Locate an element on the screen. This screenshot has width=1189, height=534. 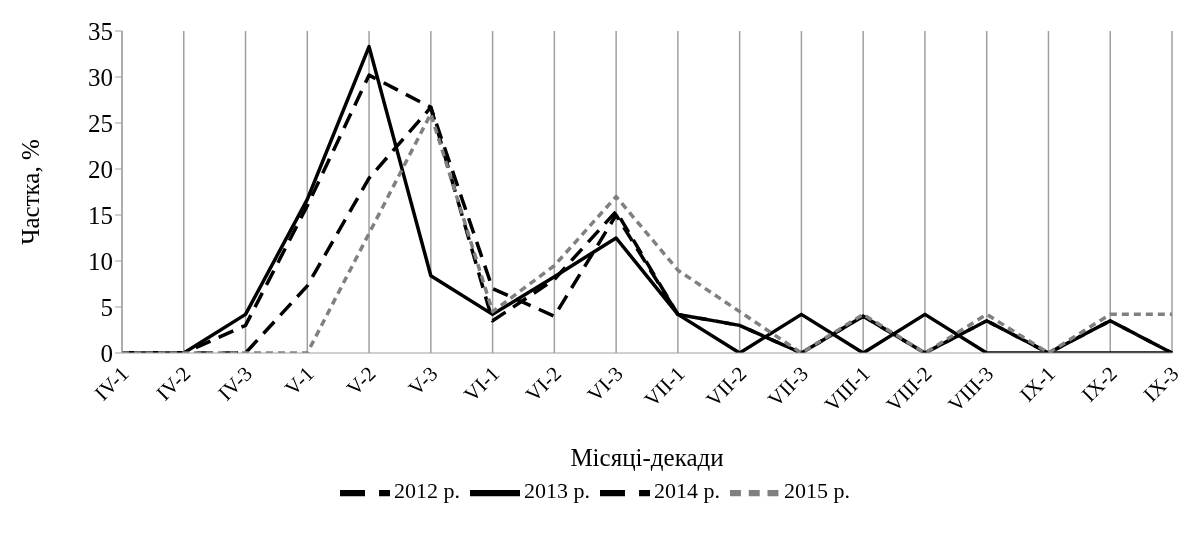
y-tick-label: 35 is located at coordinates (100, 31).